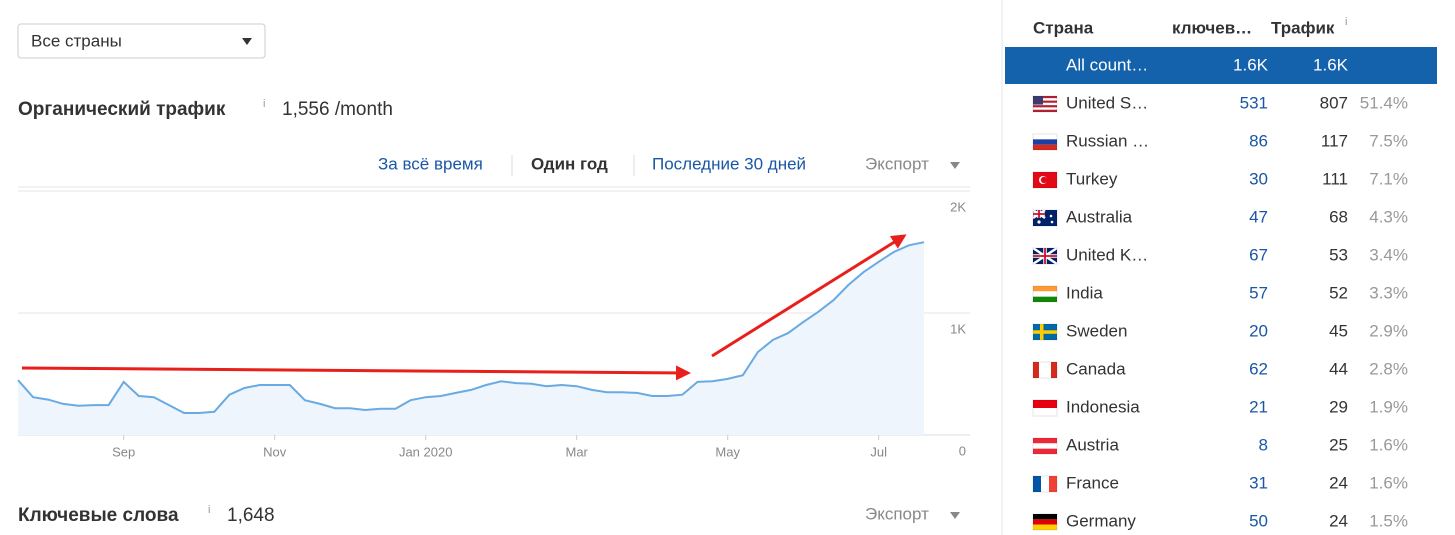 The width and height of the screenshot is (1455, 535). I want to click on time-tab: Последние 30 дней, so click(729, 163).